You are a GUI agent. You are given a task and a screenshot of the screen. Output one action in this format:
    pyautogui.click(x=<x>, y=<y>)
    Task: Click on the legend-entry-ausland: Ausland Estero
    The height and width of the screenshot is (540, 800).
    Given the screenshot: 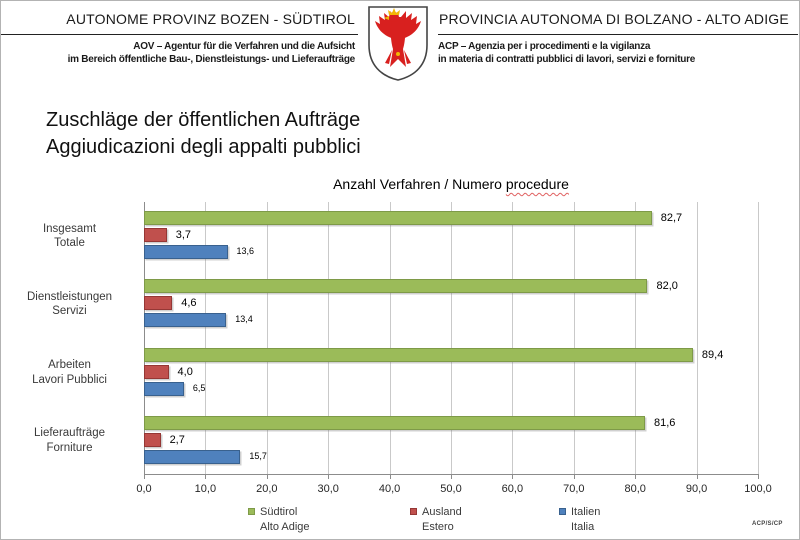 What is the action you would take?
    pyautogui.click(x=436, y=519)
    